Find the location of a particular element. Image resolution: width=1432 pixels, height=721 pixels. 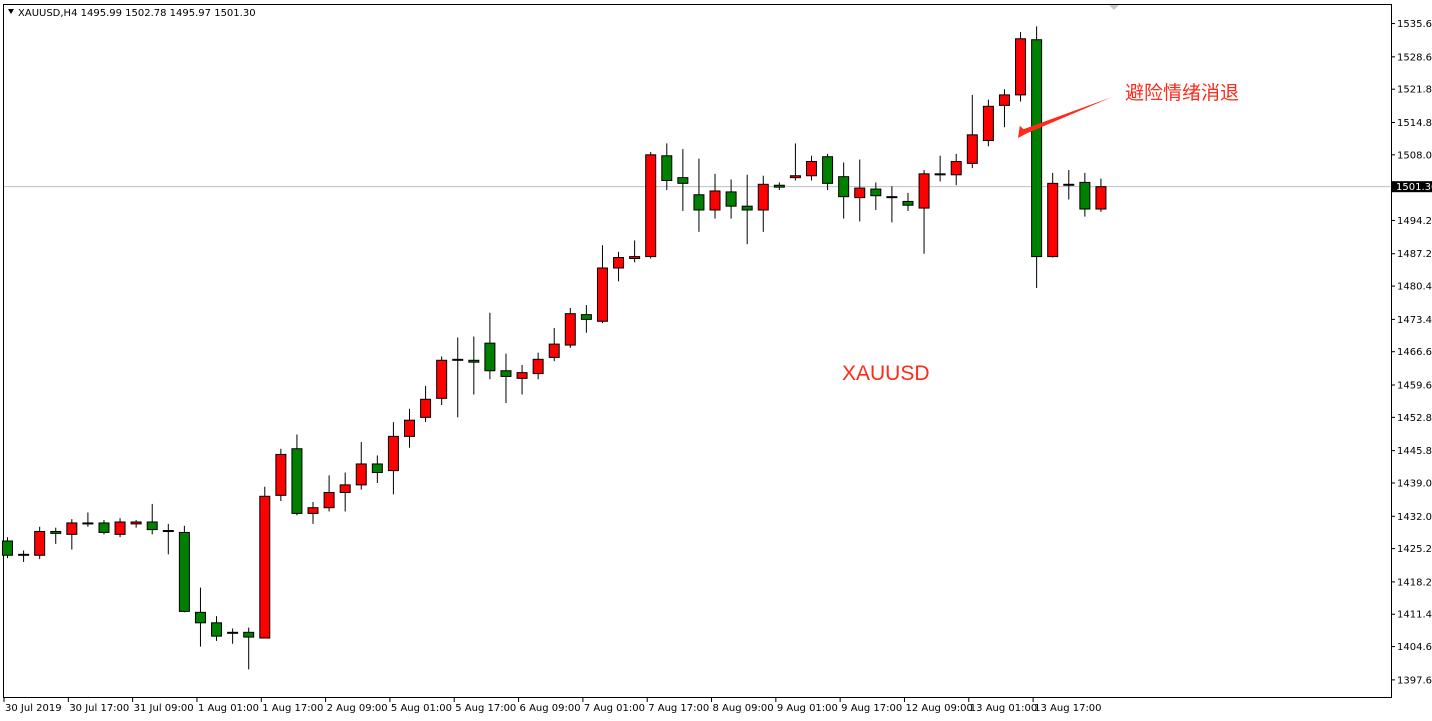

y-tick-label: 1535.60 is located at coordinates (1414, 24).